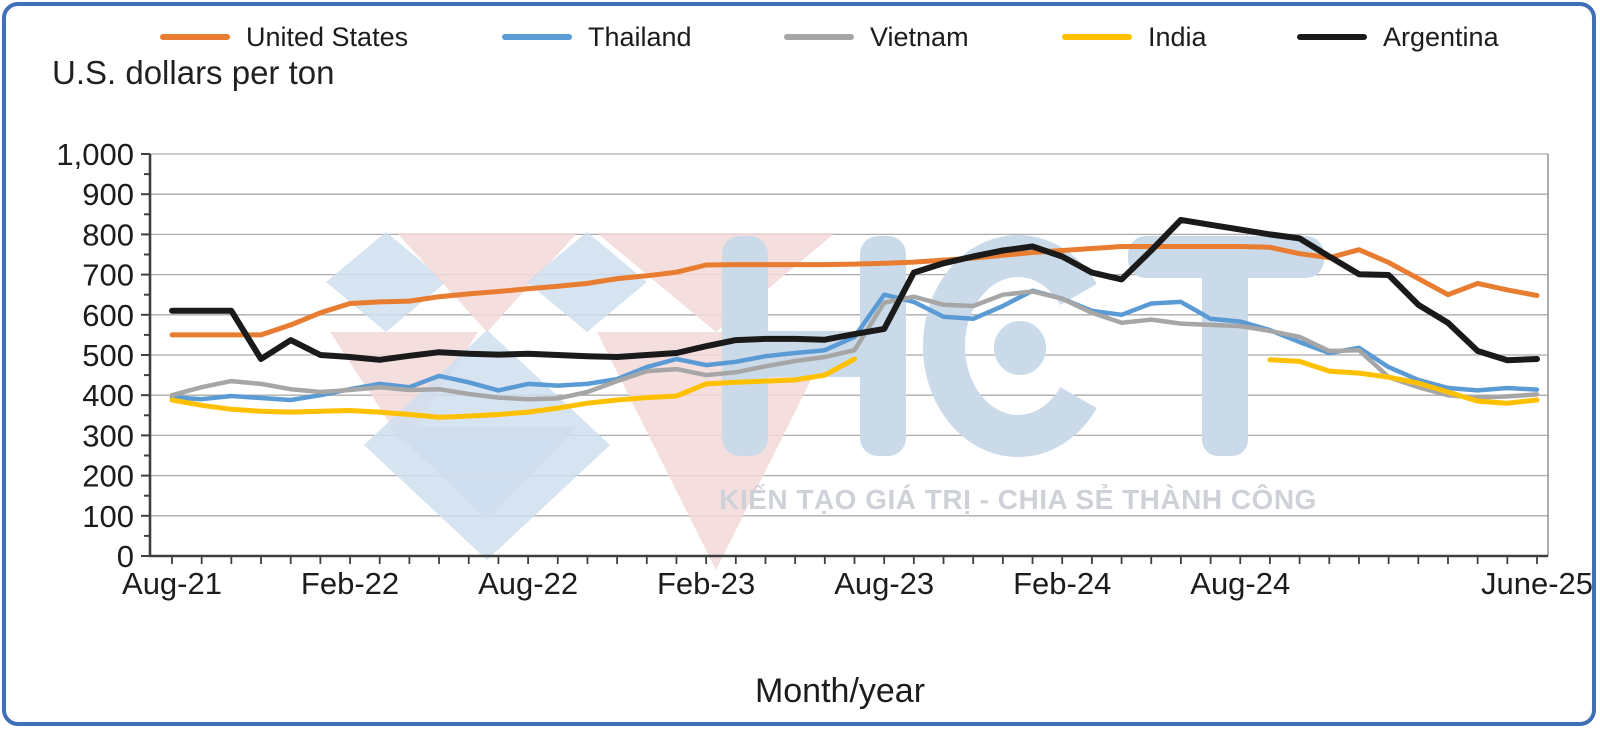  Describe the element at coordinates (172, 583) in the screenshot. I see `x-tick-label: Aug-21` at that location.